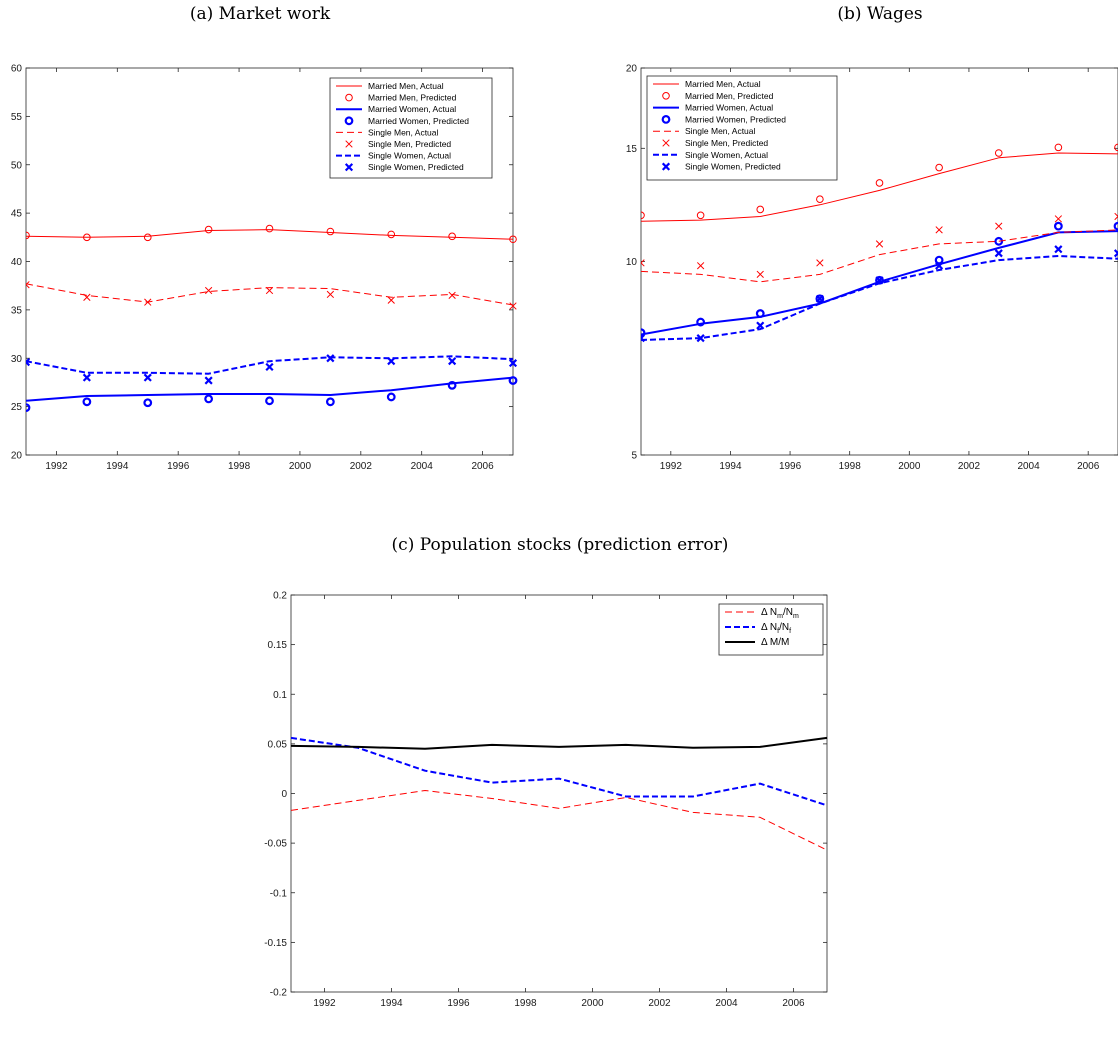 The width and height of the screenshot is (1118, 1043). What do you see at coordinates (559, 743) in the screenshot?
I see `series-line-m-m` at bounding box center [559, 743].